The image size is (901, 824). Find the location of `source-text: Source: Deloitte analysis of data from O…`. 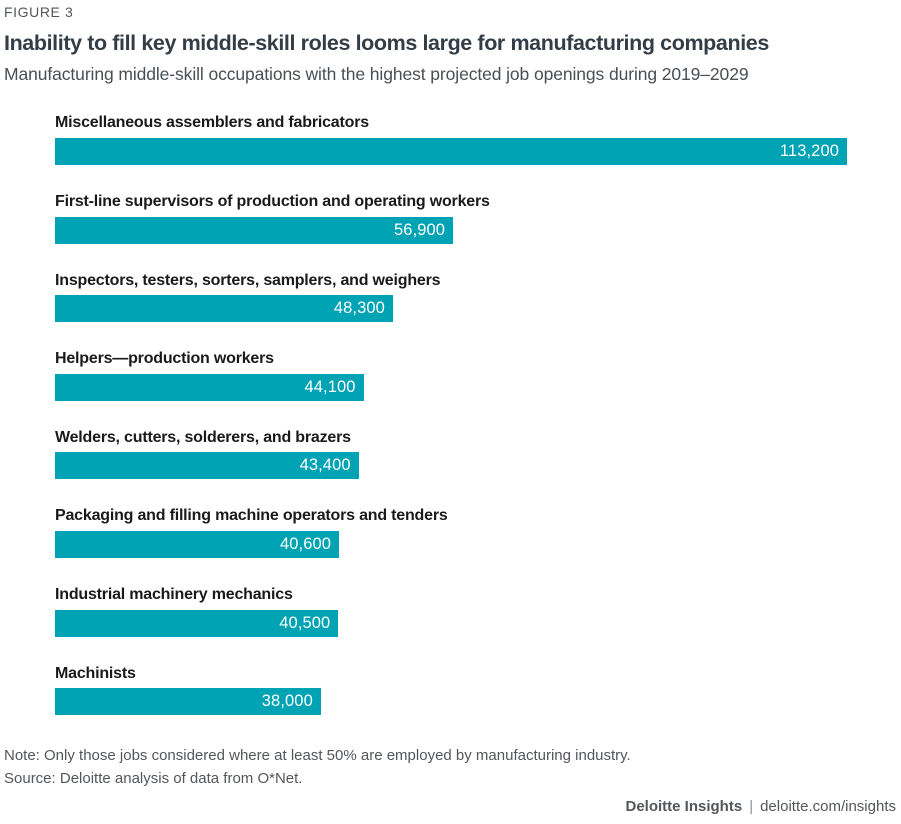

source-text: Source: Deloitte analysis of data from O… is located at coordinates (153, 779).